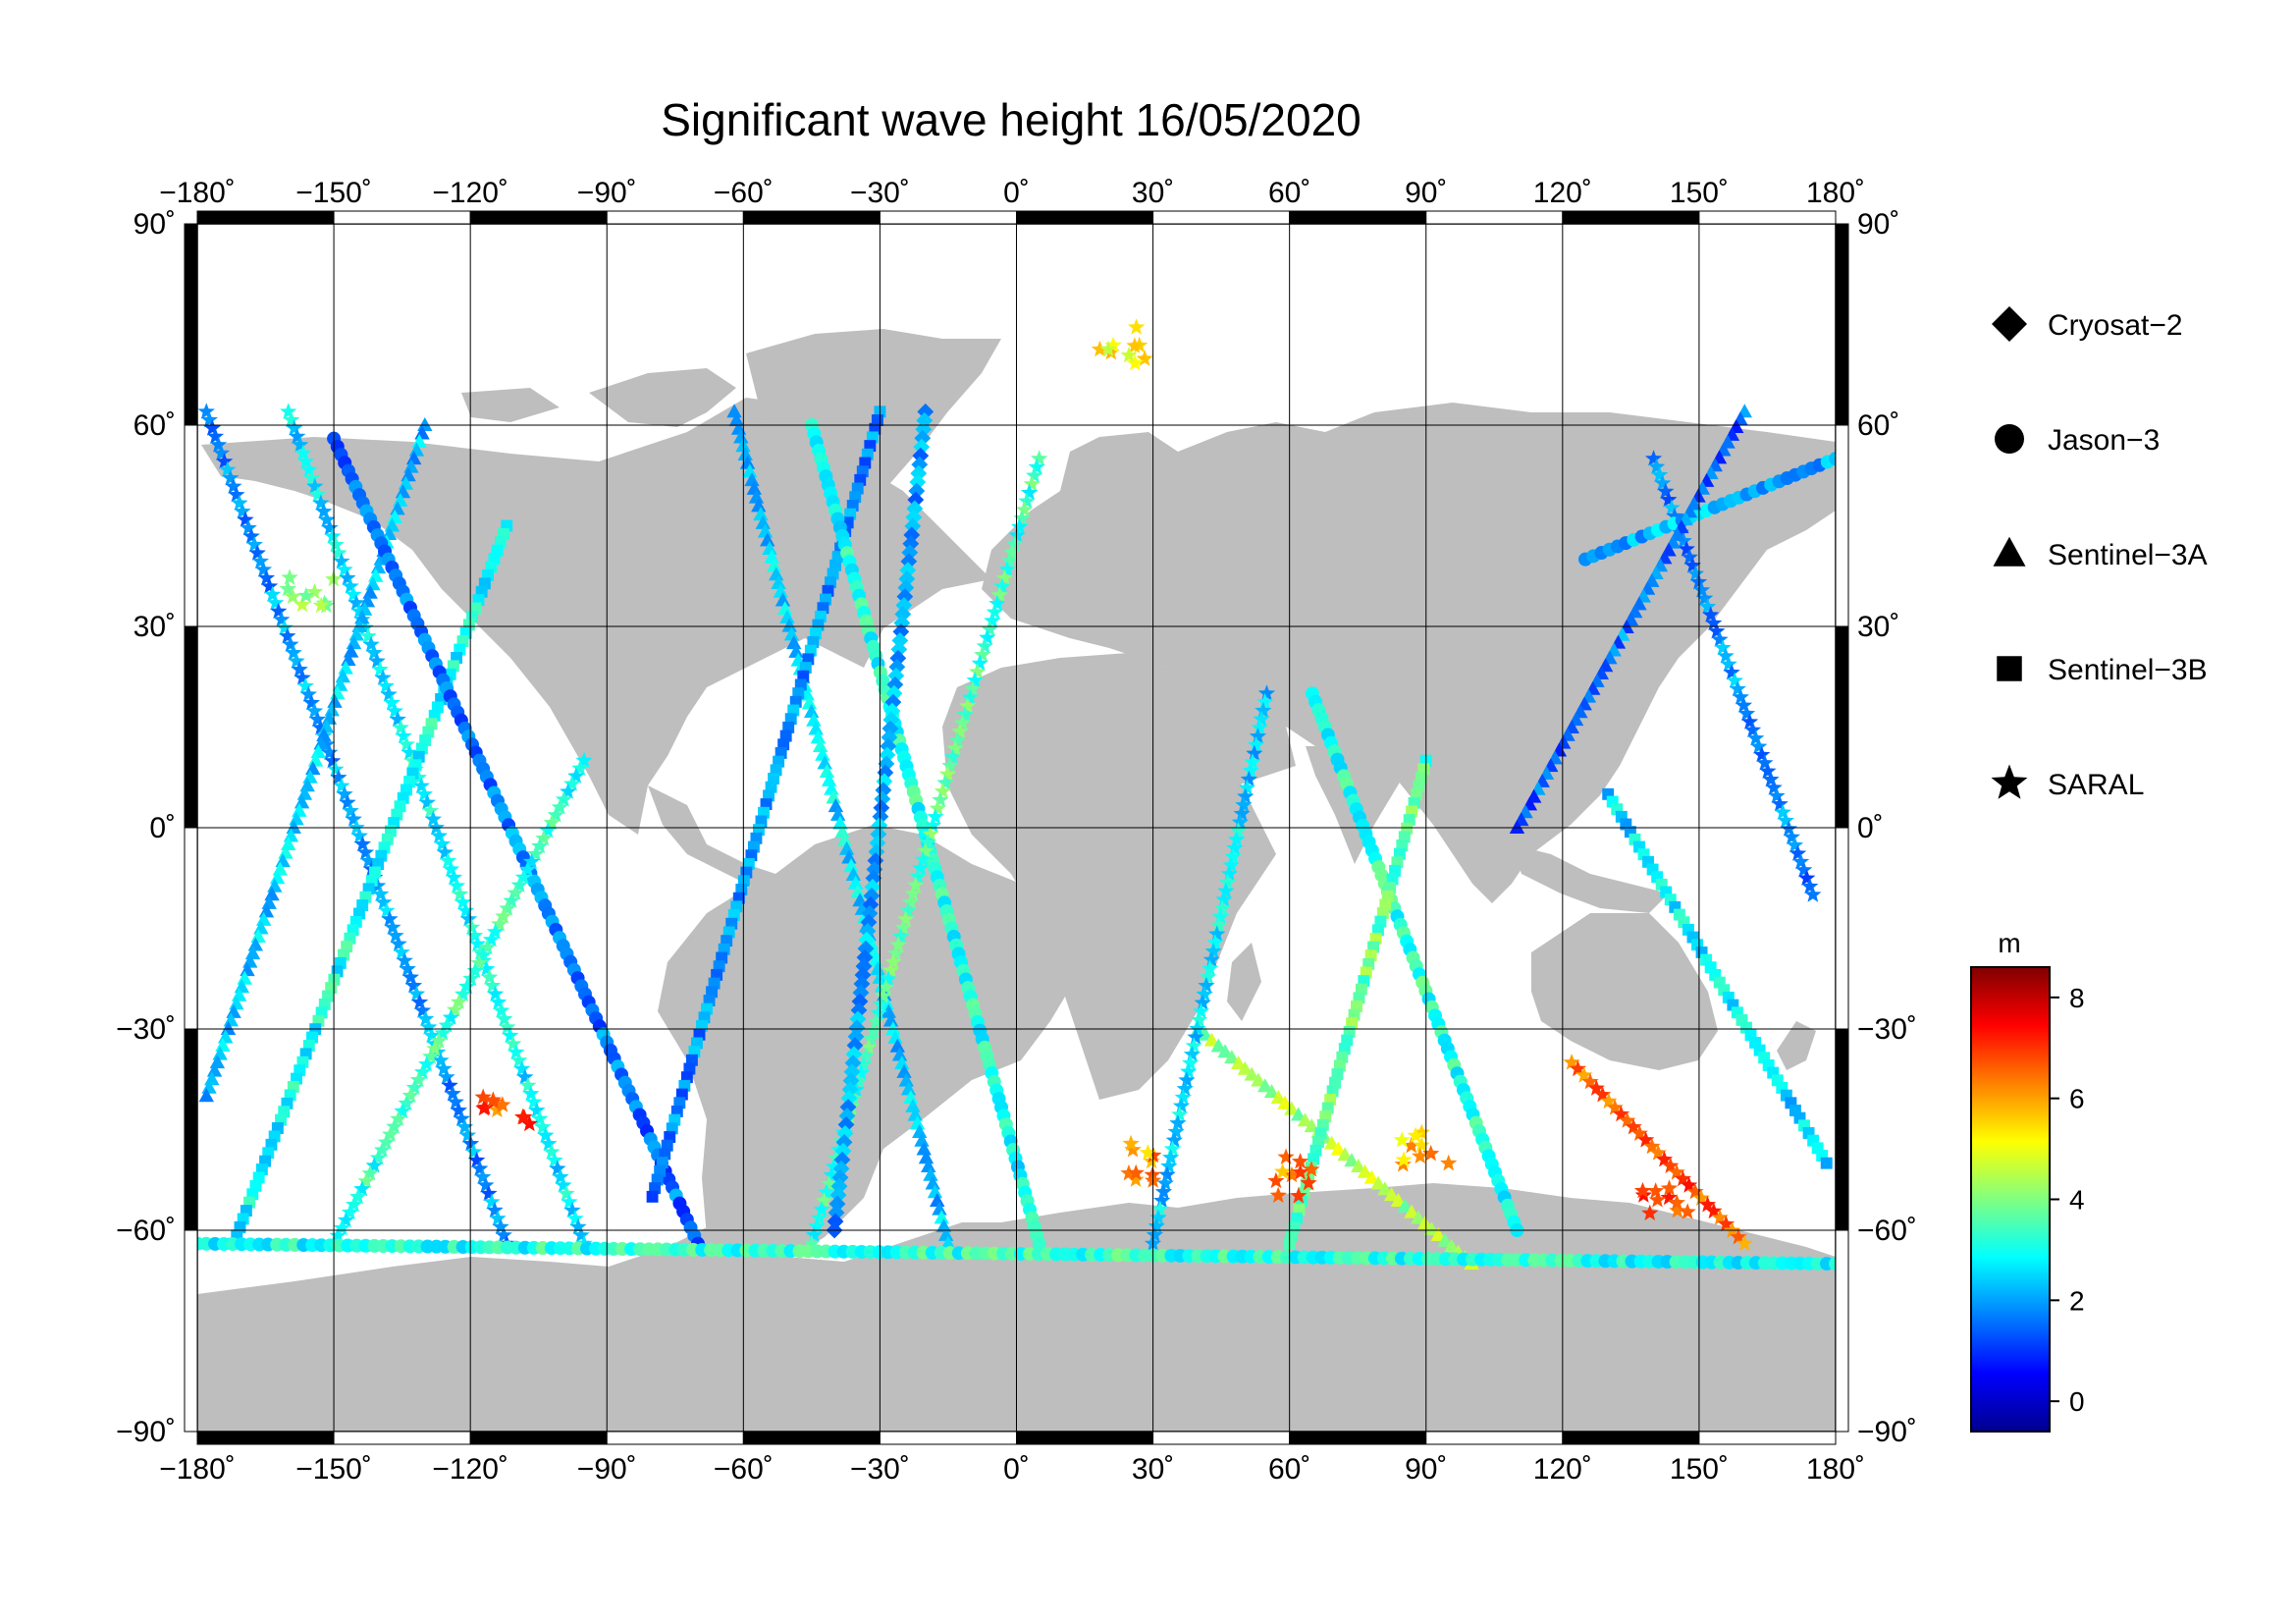  Describe the element at coordinates (1153, 193) in the screenshot. I see `lon-tick-label-top: 30˚` at that location.